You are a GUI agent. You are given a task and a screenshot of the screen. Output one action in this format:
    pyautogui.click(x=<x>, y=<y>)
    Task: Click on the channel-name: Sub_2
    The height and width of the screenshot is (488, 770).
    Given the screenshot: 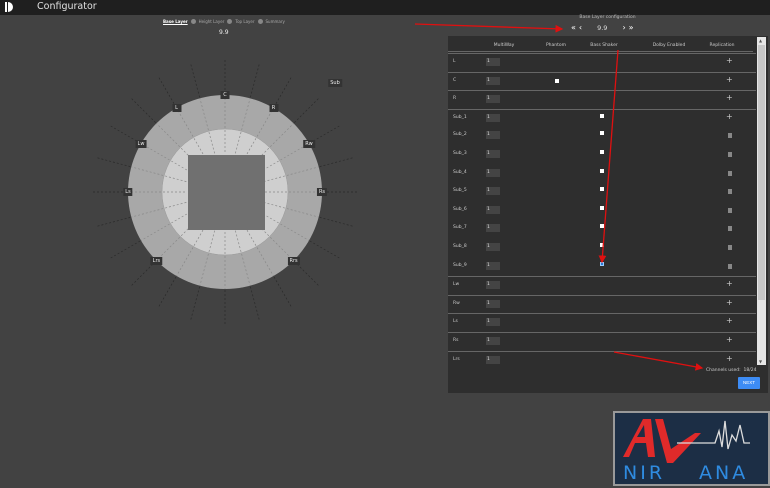 What is the action you would take?
    pyautogui.click(x=460, y=135)
    